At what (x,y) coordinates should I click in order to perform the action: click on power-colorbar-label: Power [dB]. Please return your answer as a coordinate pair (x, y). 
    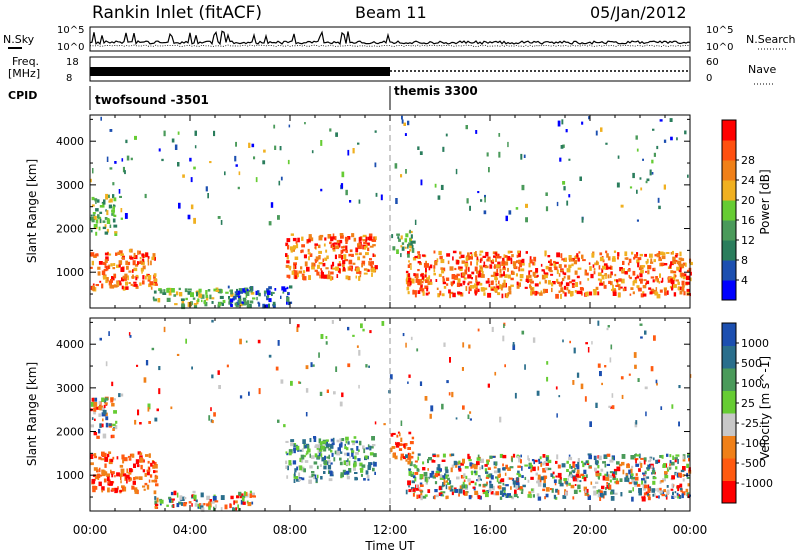
    Looking at the image, I should click on (765, 201).